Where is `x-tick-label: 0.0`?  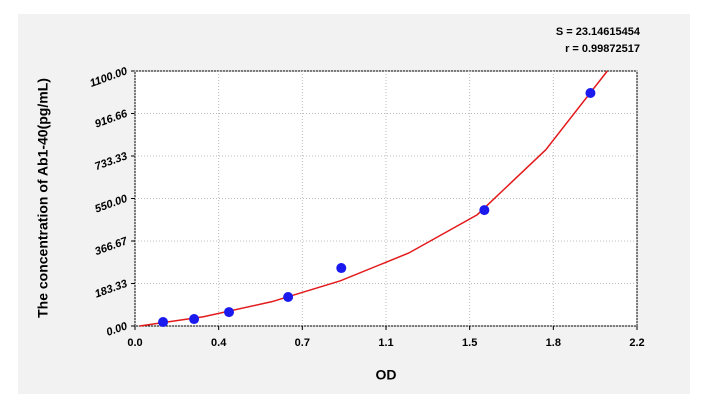 x-tick-label: 0.0 is located at coordinates (134, 343).